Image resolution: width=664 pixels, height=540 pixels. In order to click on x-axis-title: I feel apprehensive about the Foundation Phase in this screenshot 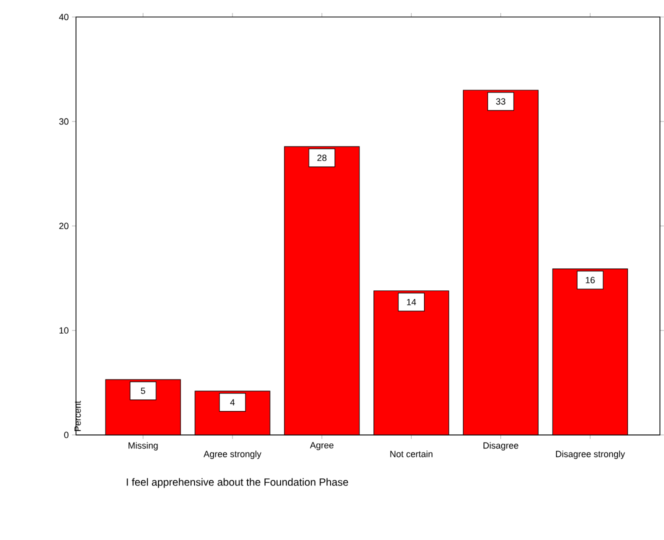, I will do `click(237, 483)`.